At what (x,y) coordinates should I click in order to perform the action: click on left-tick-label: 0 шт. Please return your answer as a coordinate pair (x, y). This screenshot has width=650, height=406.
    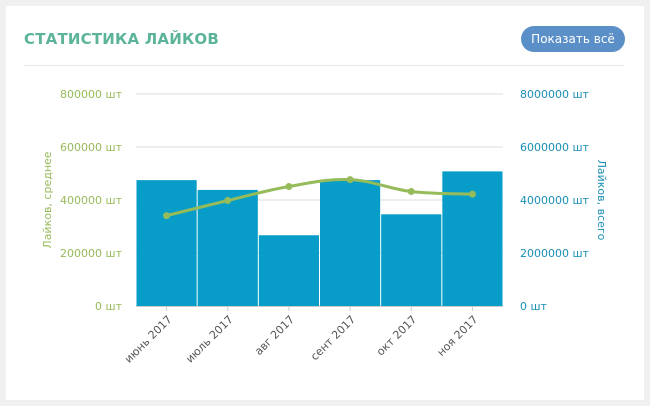
    Looking at the image, I should click on (109, 306).